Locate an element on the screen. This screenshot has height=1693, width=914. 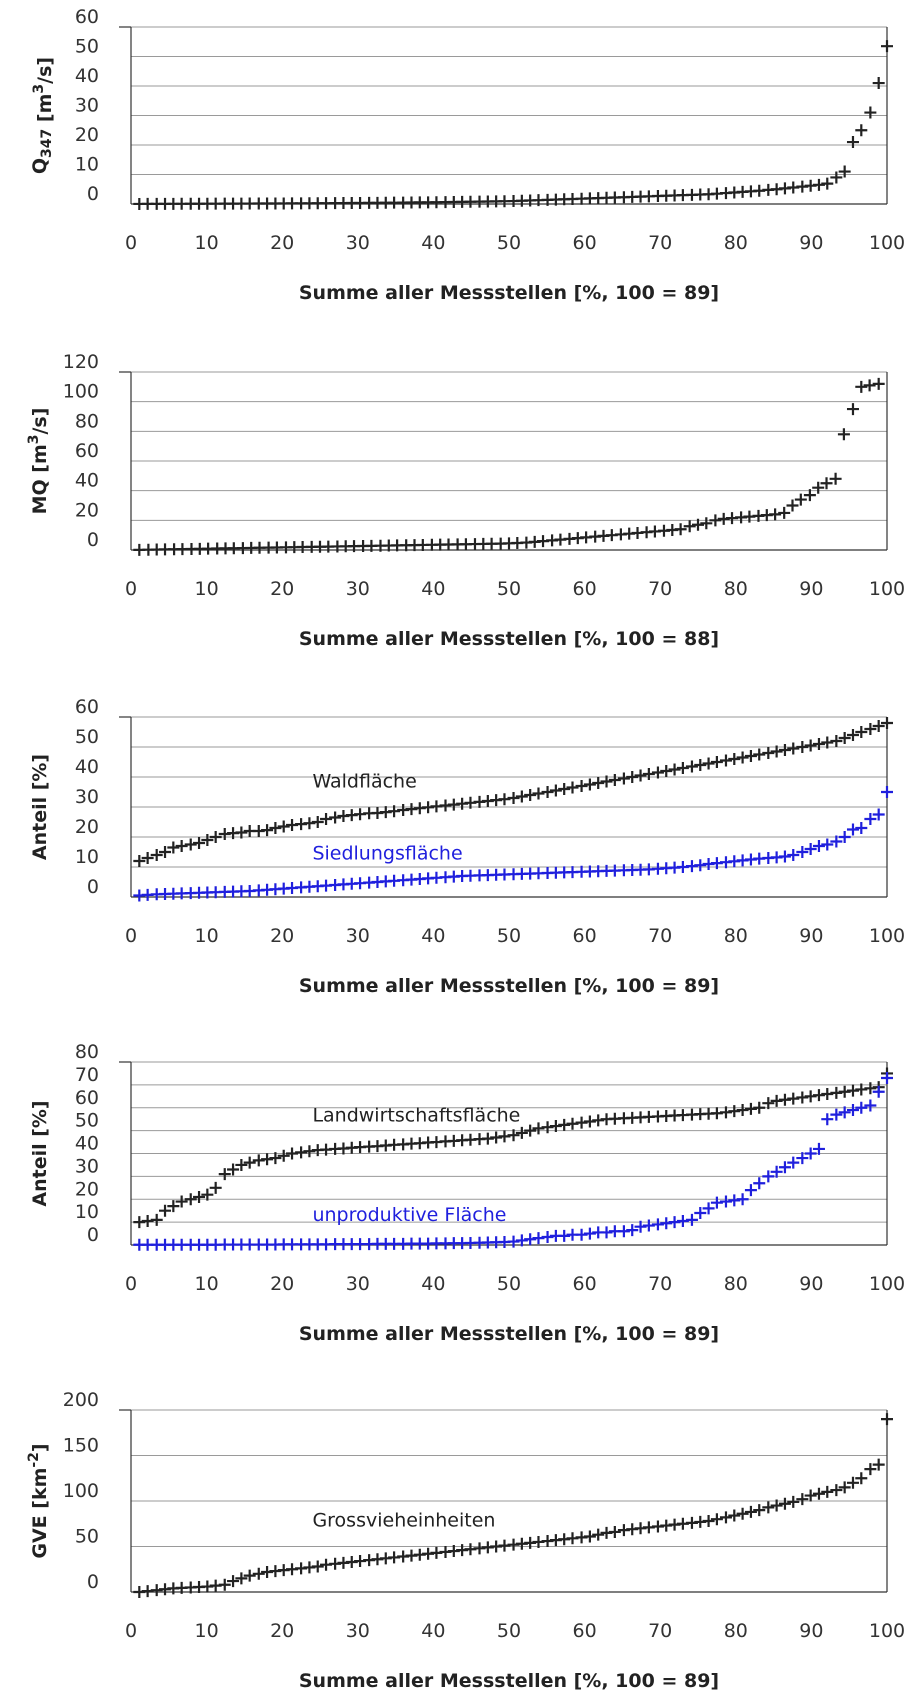
y-tick-label: 120 is located at coordinates (81, 362).